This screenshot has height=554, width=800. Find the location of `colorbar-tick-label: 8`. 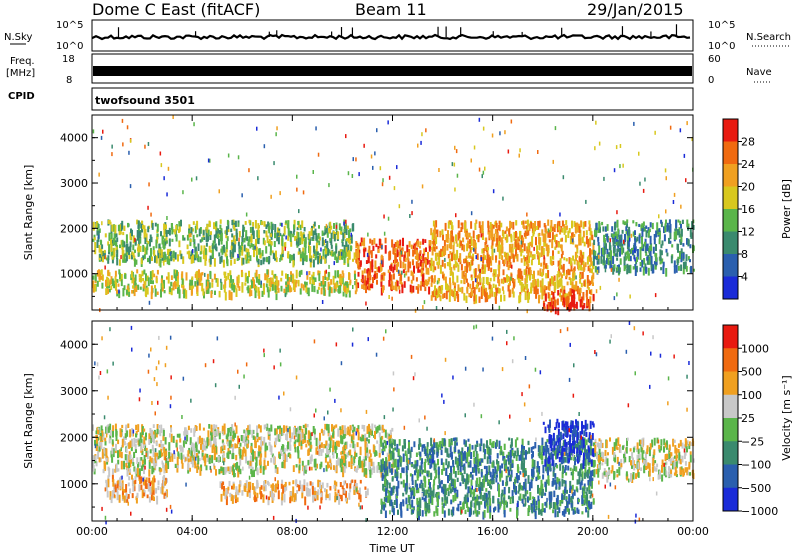

colorbar-tick-label: 8 is located at coordinates (744, 254).